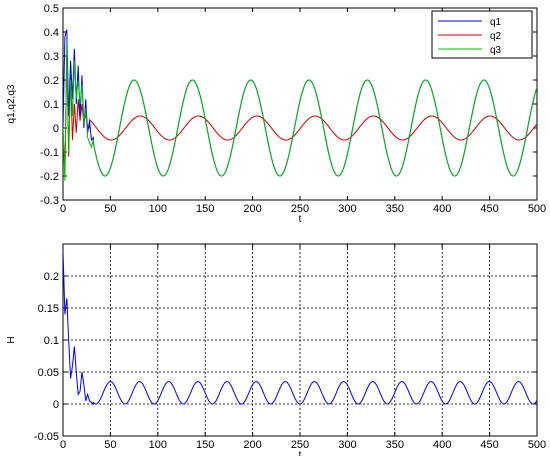 This screenshot has width=550, height=456. What do you see at coordinates (49, 177) in the screenshot?
I see `y-tick-label: -0.2` at bounding box center [49, 177].